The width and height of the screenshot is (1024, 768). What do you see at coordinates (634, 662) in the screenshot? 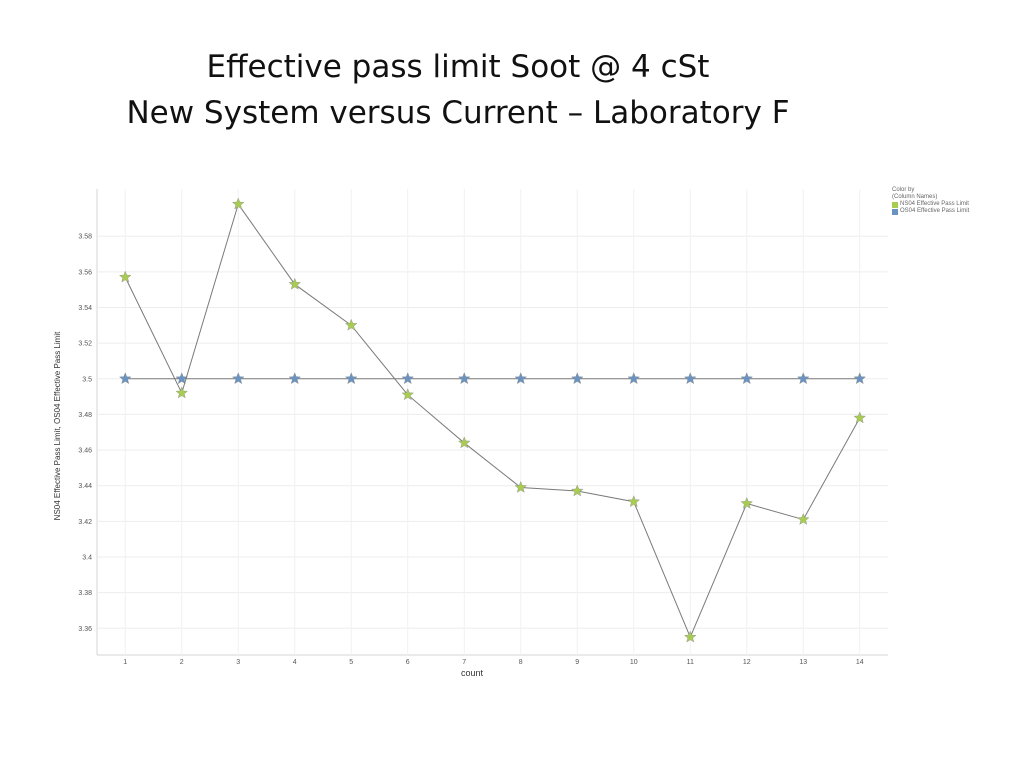
I see `x-tick-label: 10` at bounding box center [634, 662].